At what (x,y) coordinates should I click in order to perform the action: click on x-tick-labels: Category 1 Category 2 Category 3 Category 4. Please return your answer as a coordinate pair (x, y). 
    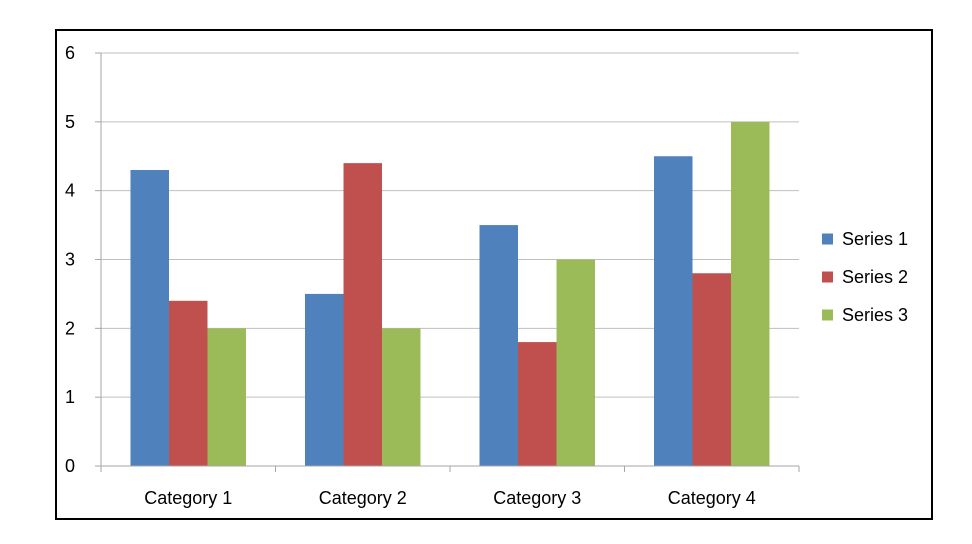
    Looking at the image, I should click on (450, 498).